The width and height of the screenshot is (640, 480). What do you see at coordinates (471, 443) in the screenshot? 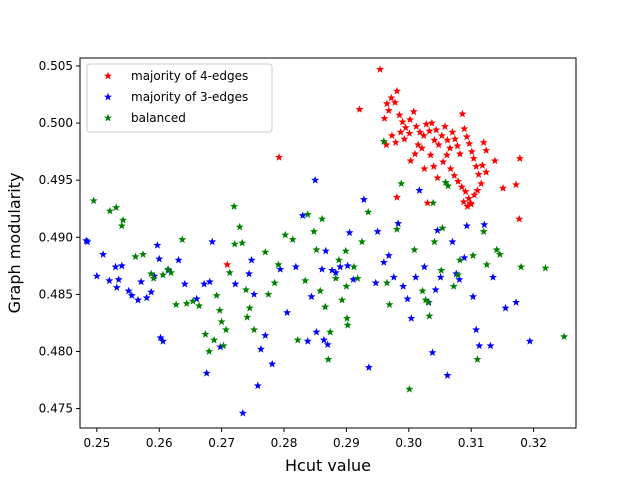
I see `x-tick-label: 0.31` at bounding box center [471, 443].